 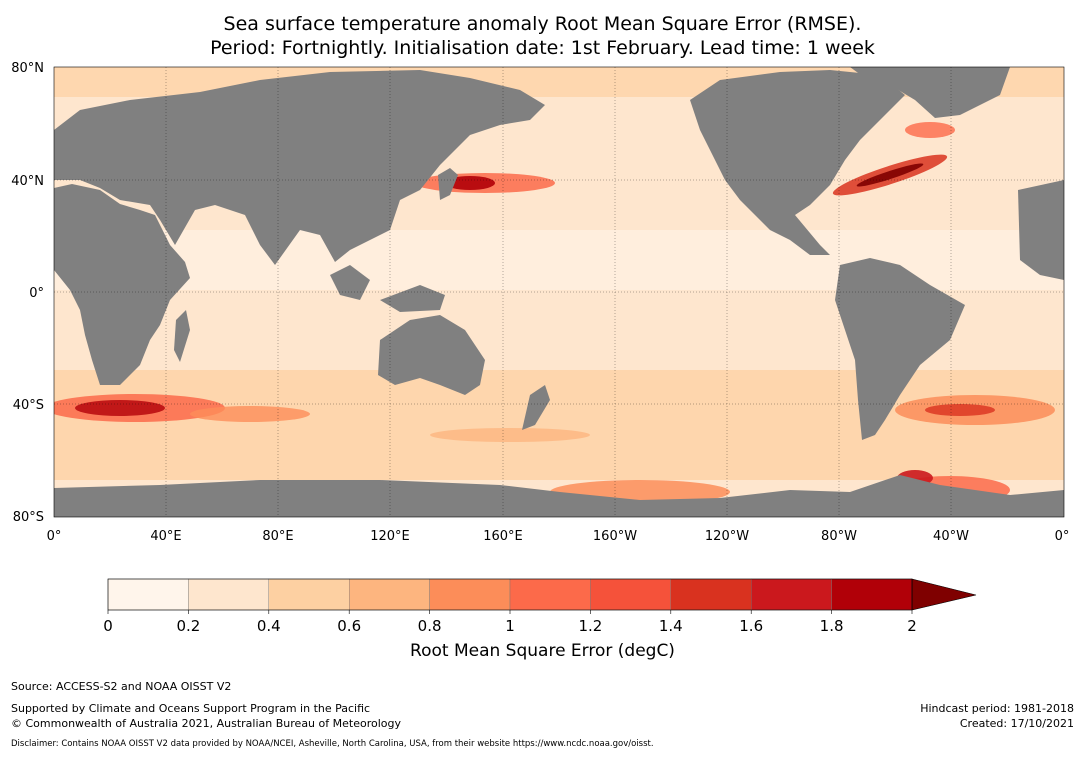 What do you see at coordinates (930, 130) in the screenshot?
I see `labrador-sea-error` at bounding box center [930, 130].